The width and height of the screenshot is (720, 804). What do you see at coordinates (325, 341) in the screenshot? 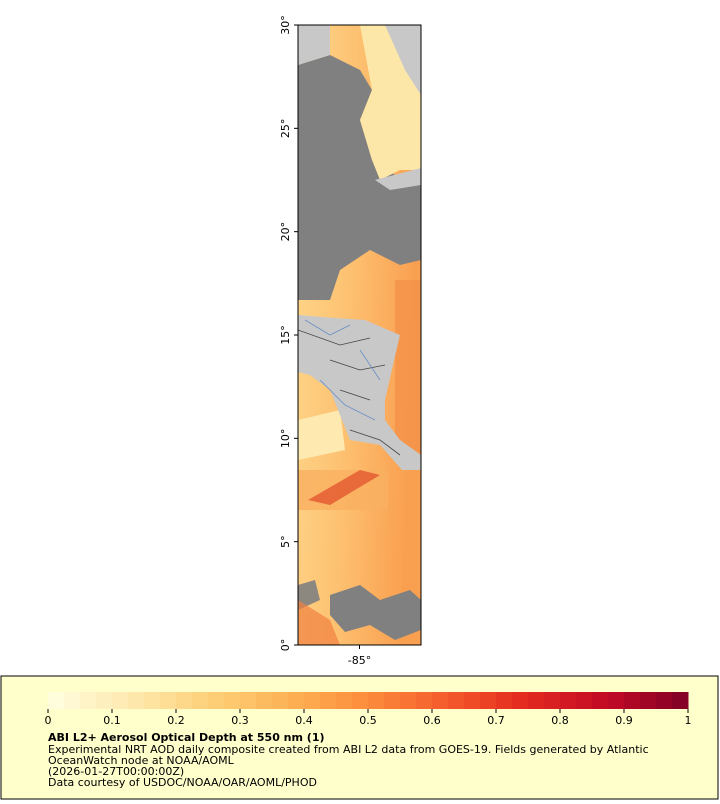
I see `axes: 0° 5° 10° 15° 20° 25° 30° -85°` at bounding box center [325, 341].